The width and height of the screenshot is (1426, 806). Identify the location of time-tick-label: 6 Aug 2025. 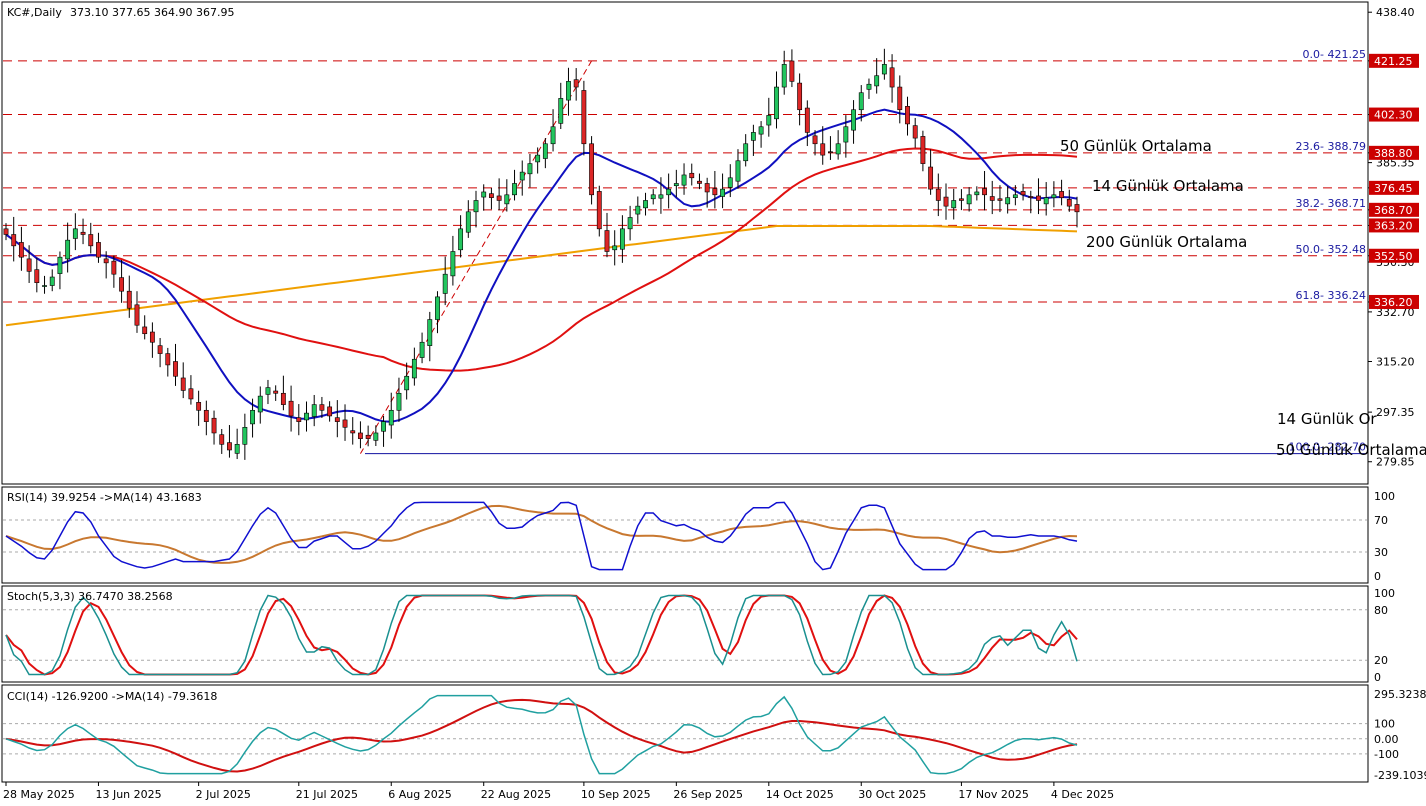
(419, 794).